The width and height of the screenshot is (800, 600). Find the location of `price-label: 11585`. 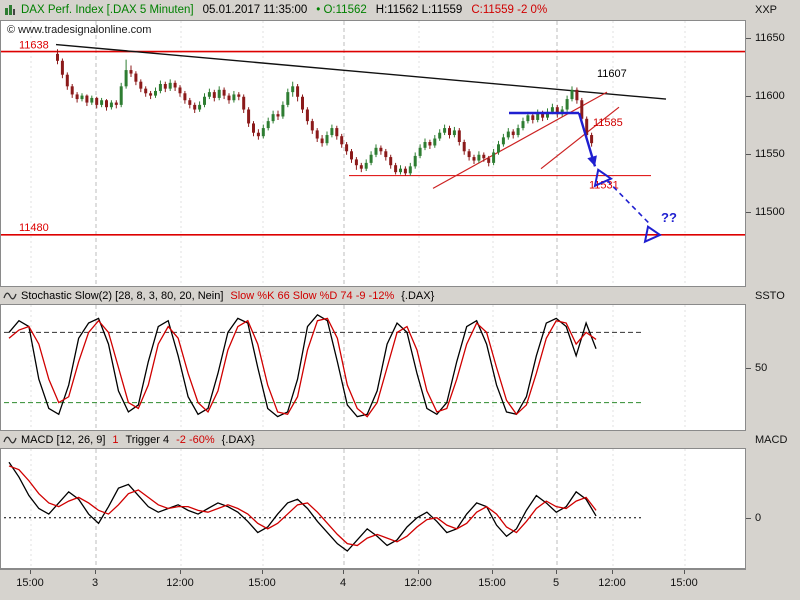

price-label: 11585 is located at coordinates (608, 123).